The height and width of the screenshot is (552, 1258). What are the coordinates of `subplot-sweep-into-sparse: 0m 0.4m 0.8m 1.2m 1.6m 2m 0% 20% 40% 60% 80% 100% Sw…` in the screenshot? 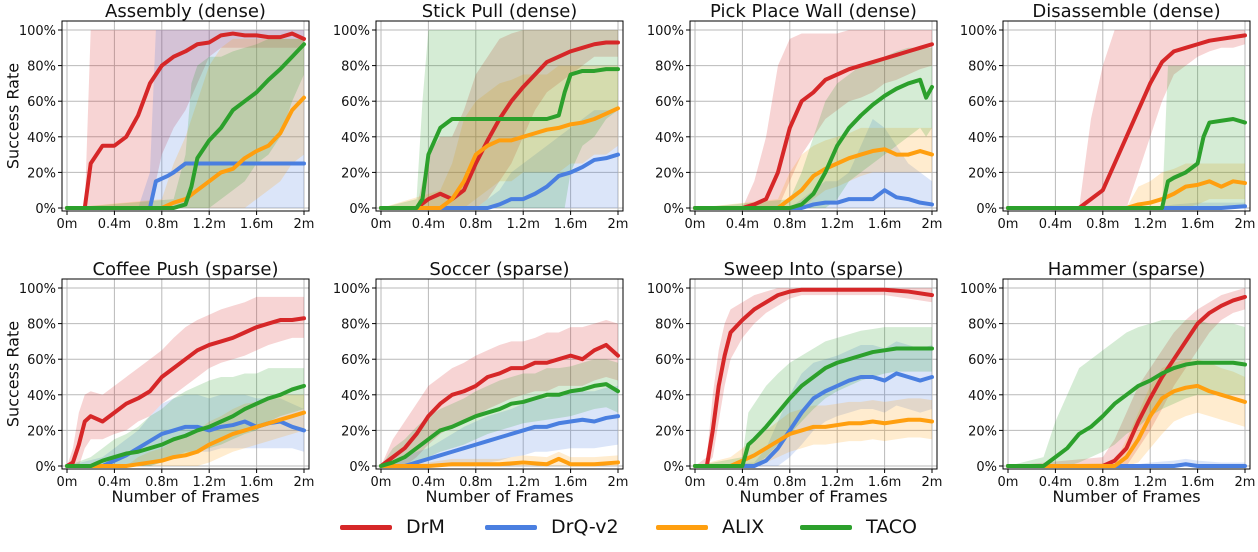 It's located at (795, 382).